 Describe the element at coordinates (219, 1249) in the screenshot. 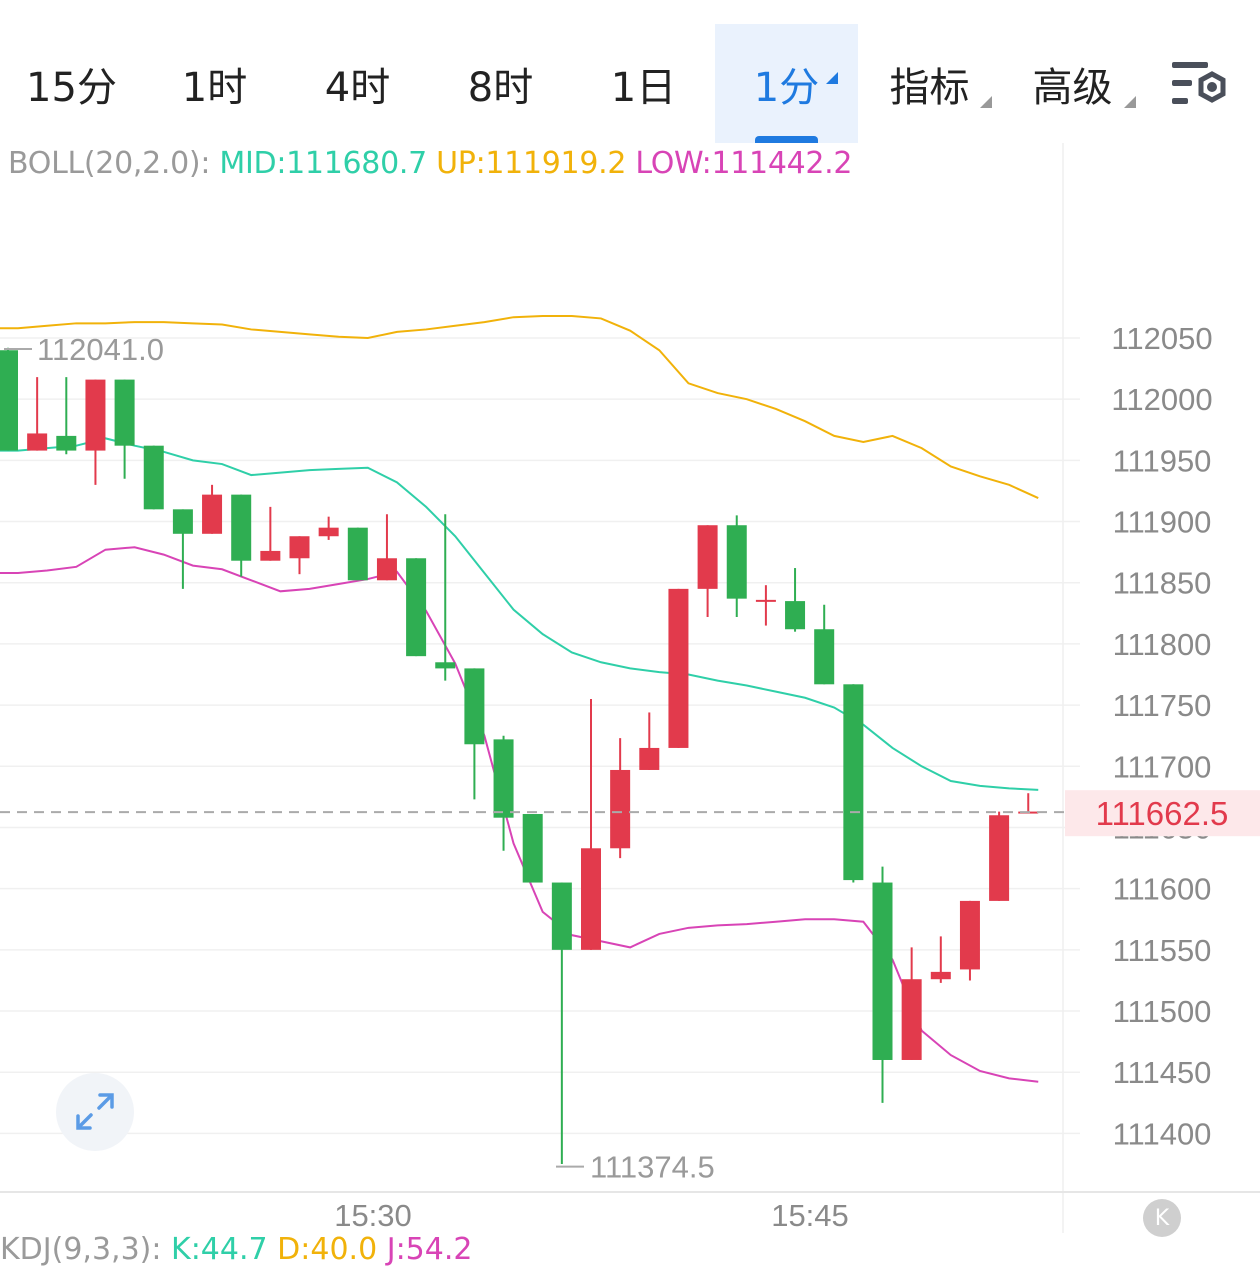

I see `kdj-k: K:44.7` at that location.